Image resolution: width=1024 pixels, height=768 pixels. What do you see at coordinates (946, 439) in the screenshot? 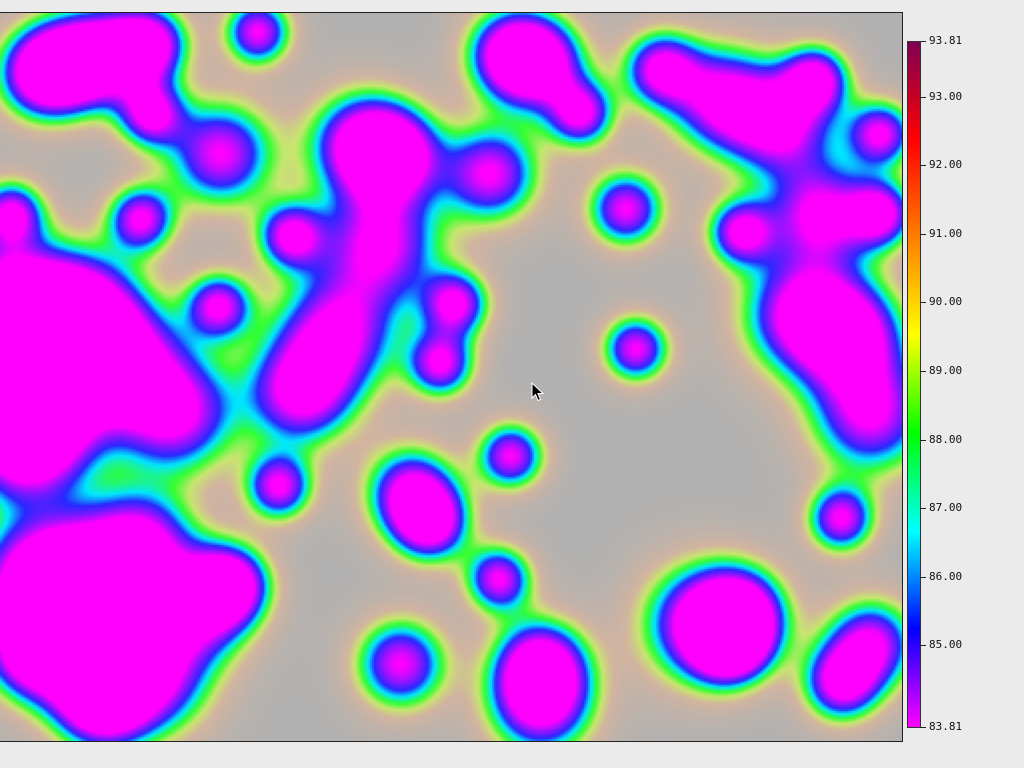
I see `colorbar-tick-label: 88.00` at bounding box center [946, 439].